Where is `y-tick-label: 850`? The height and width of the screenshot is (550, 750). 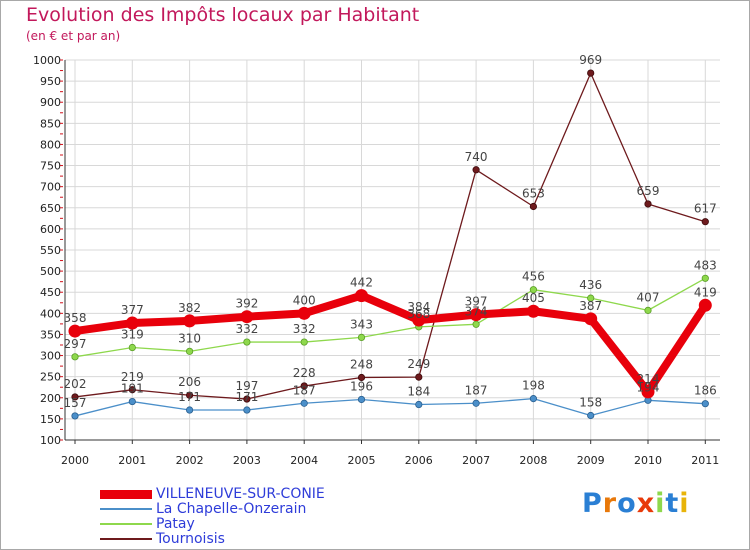 y-tick-label: 850 is located at coordinates (50, 123).